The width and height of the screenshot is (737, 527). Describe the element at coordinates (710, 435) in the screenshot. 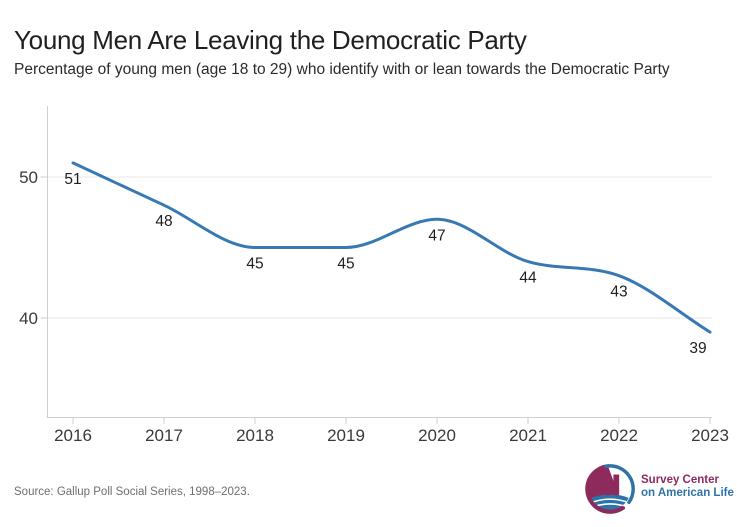

I see `x-axis-label: 2023` at that location.